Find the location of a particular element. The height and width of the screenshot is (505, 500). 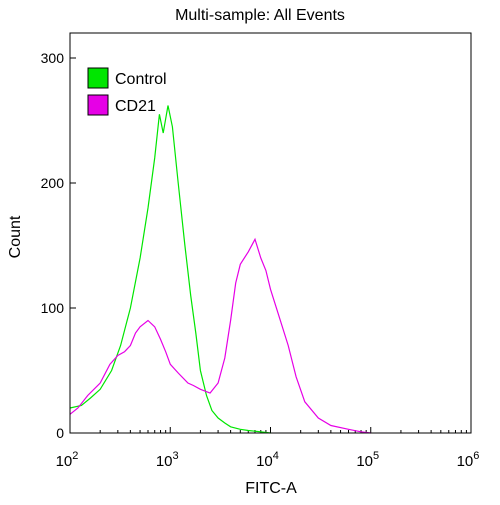

y-axis-label: Count is located at coordinates (15, 236).